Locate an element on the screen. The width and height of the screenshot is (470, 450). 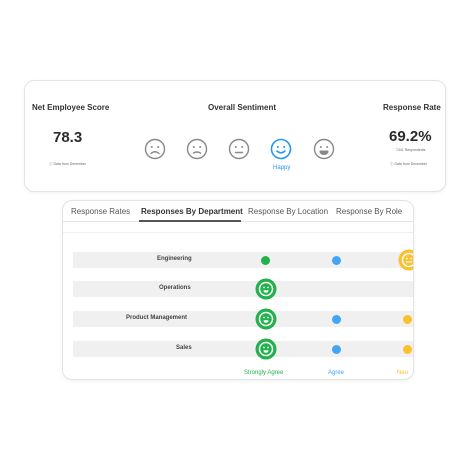
tab-response-rates: Response Rates is located at coordinates (101, 211).